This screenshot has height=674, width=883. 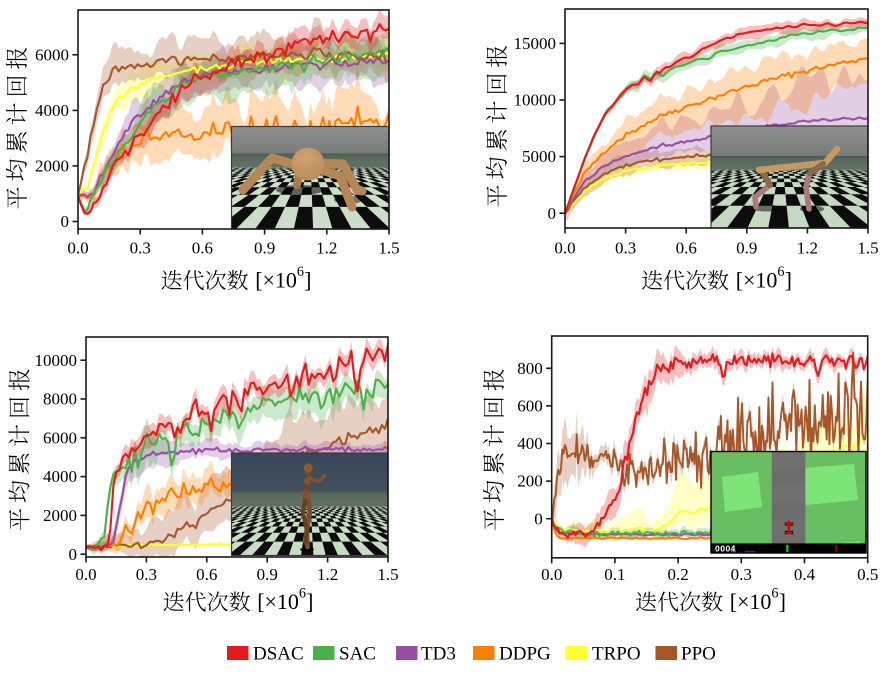 I want to click on svg-text: 400, so click(x=530, y=443).